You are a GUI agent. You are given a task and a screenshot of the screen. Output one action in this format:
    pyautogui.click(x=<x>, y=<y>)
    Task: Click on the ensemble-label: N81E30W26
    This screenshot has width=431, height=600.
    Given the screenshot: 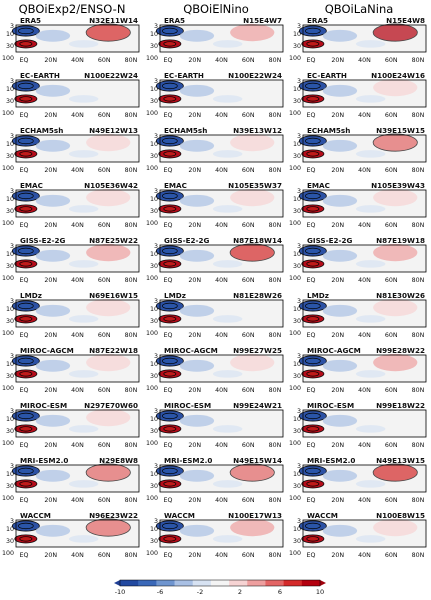 What is the action you would take?
    pyautogui.click(x=400, y=295)
    